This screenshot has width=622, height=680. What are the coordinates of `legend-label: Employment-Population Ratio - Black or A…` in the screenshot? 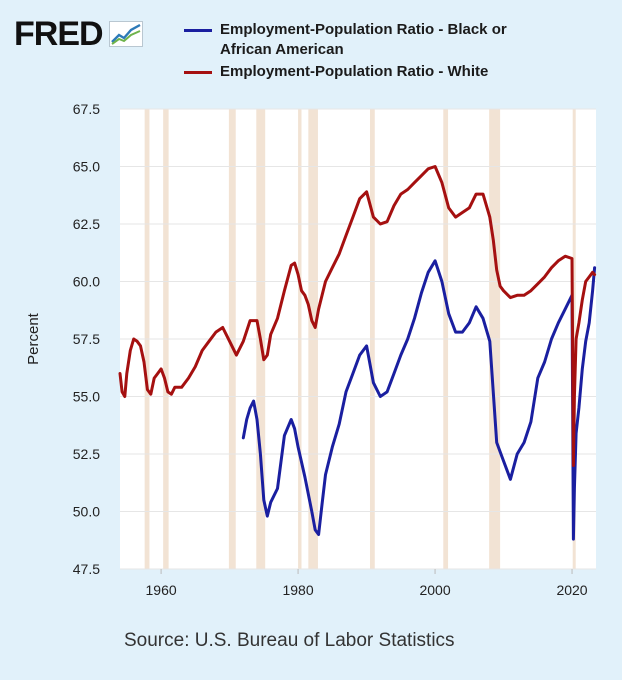 It's located at (363, 39).